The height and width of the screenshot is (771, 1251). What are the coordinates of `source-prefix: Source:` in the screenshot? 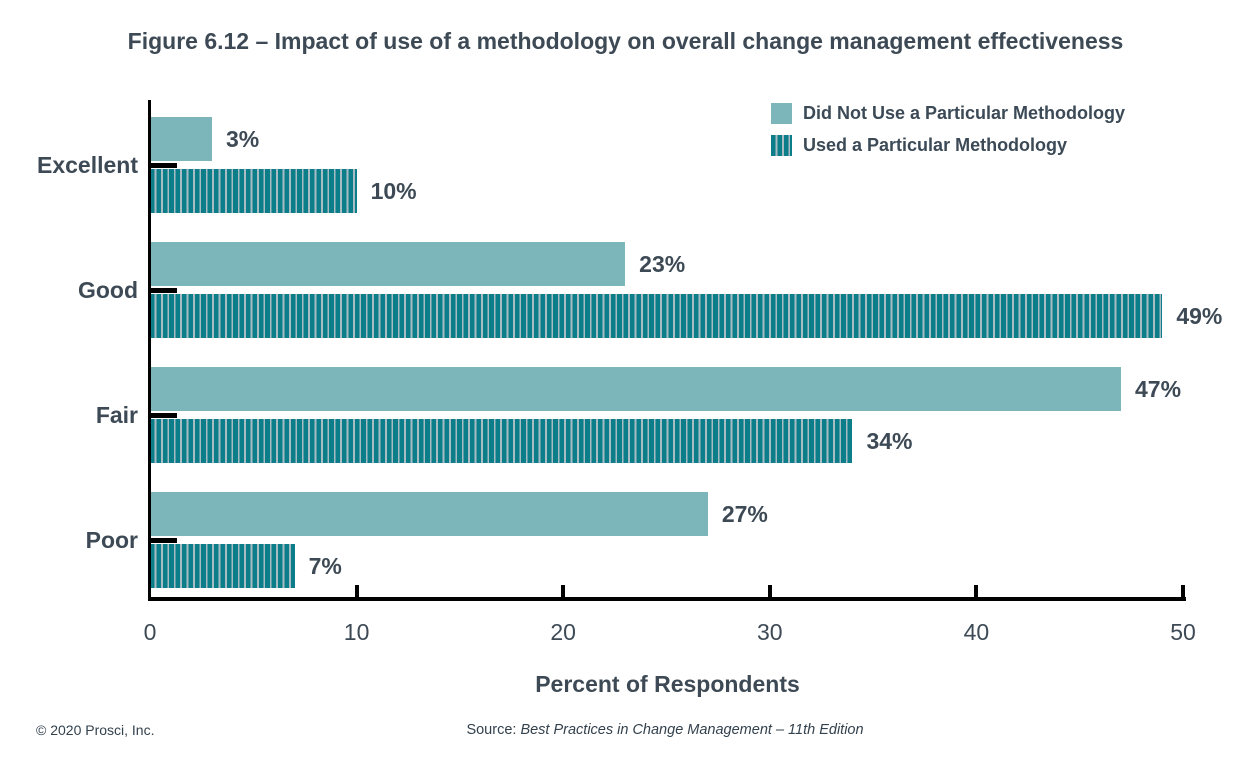 It's located at (493, 730).